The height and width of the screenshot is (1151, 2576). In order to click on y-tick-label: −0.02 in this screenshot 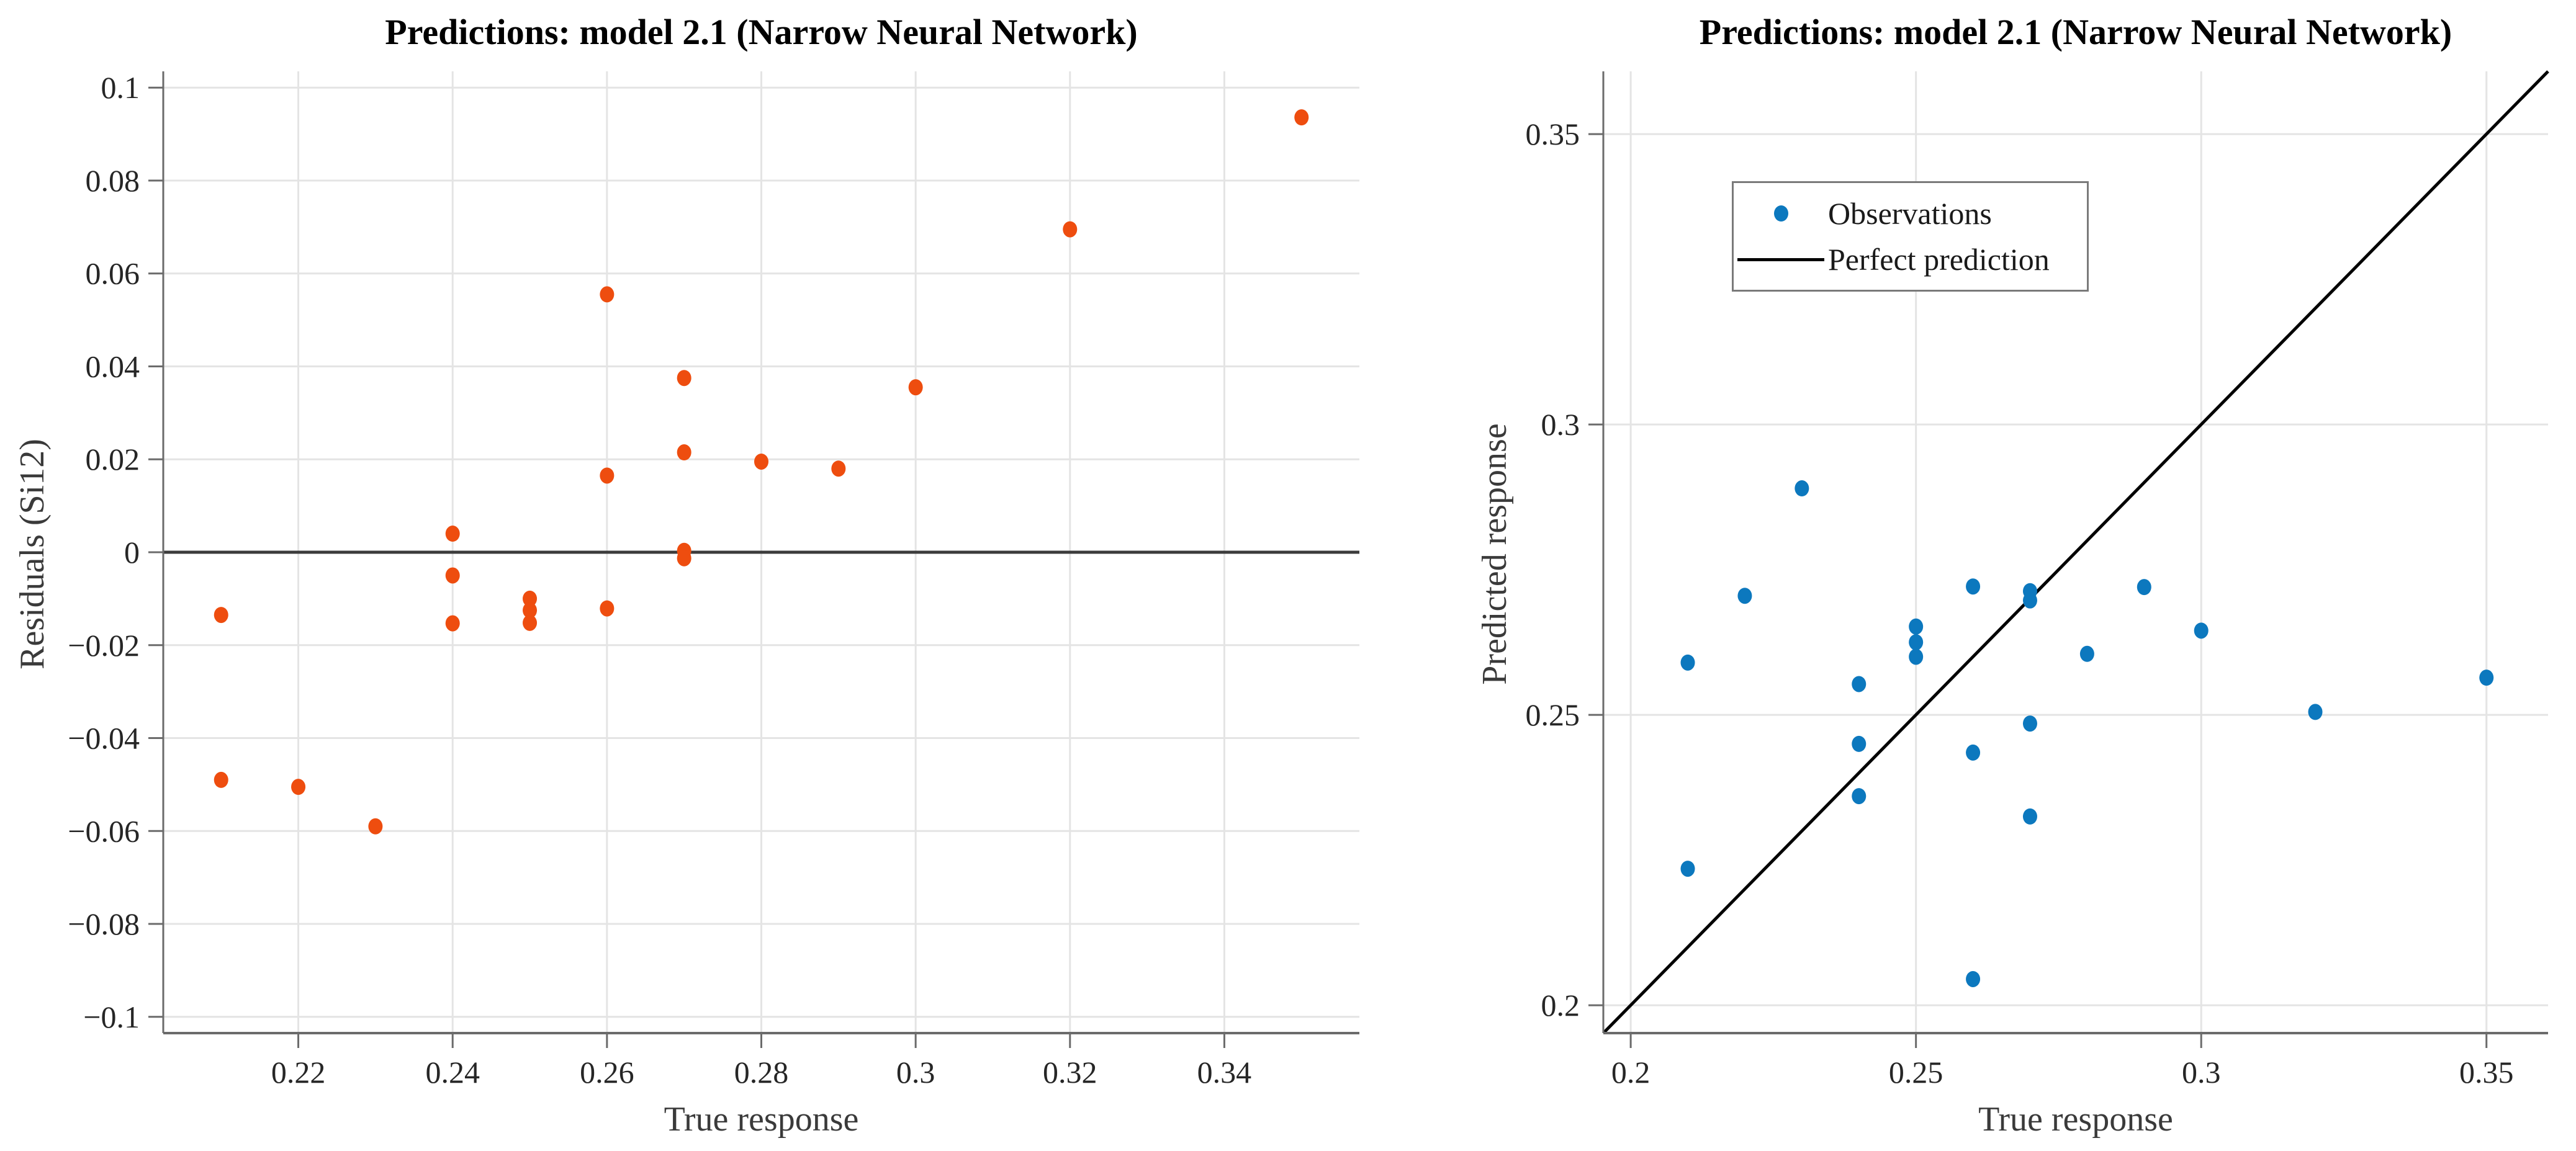, I will do `click(104, 645)`.